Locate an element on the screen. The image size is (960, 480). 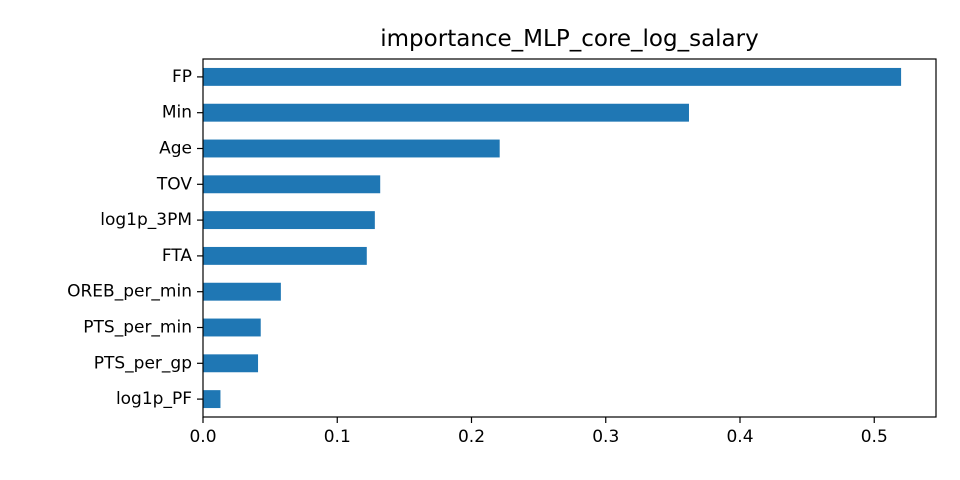
bar-PTS_per_gp is located at coordinates (231, 363).